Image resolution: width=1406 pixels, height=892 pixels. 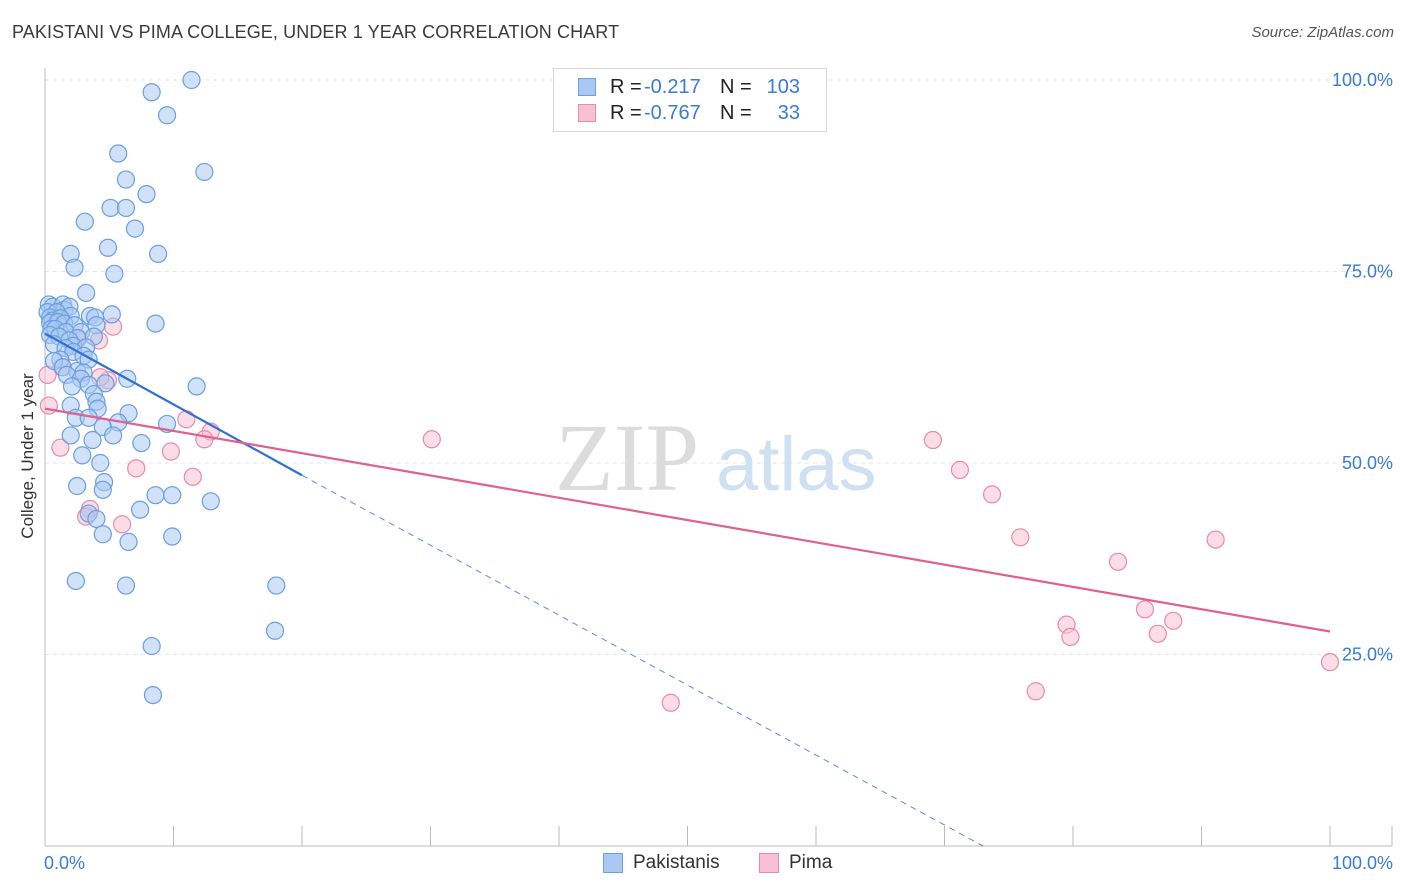 I want to click on legend-row-pima: R = -0.767 N = 33, so click(x=689, y=113).